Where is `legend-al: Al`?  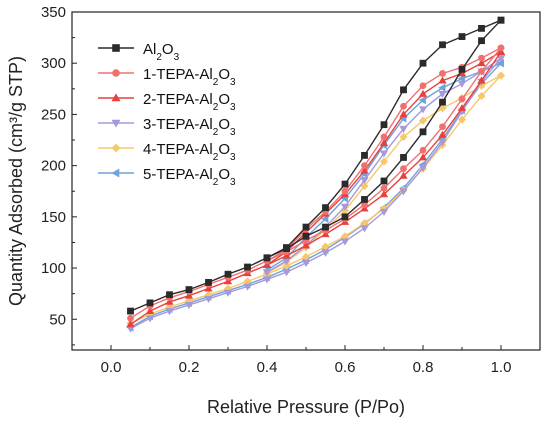
legend-al: Al is located at coordinates (205, 174).